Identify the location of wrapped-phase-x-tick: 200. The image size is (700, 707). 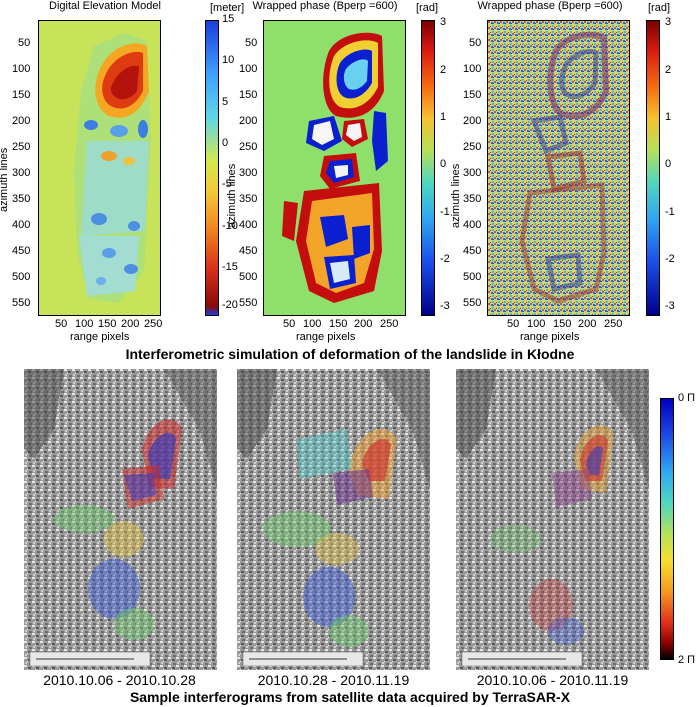
(363, 324).